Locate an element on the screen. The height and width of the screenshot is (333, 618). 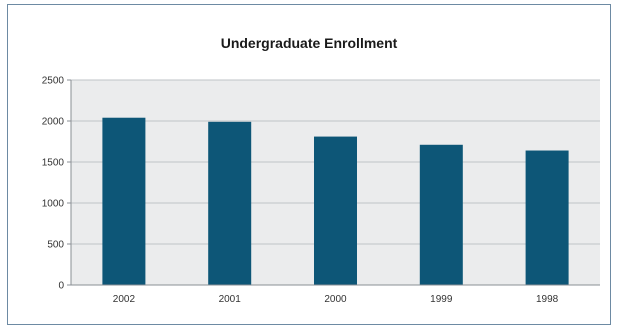
y-tick-label: 0 is located at coordinates (61, 286).